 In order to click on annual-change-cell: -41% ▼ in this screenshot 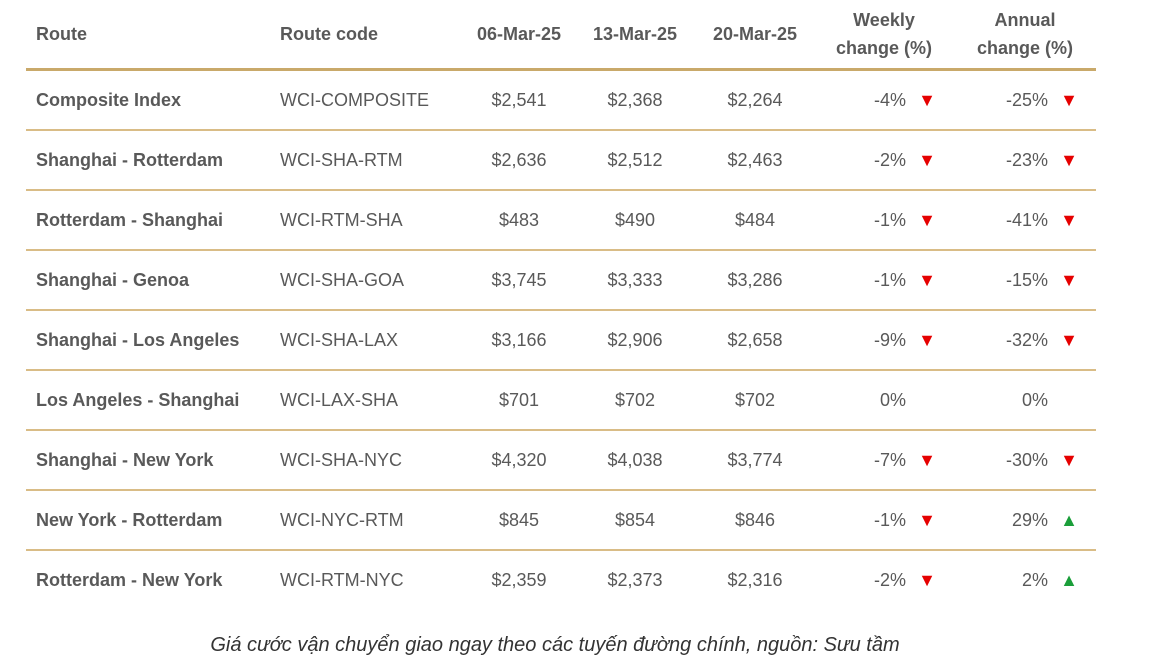, I will do `click(1025, 220)`.